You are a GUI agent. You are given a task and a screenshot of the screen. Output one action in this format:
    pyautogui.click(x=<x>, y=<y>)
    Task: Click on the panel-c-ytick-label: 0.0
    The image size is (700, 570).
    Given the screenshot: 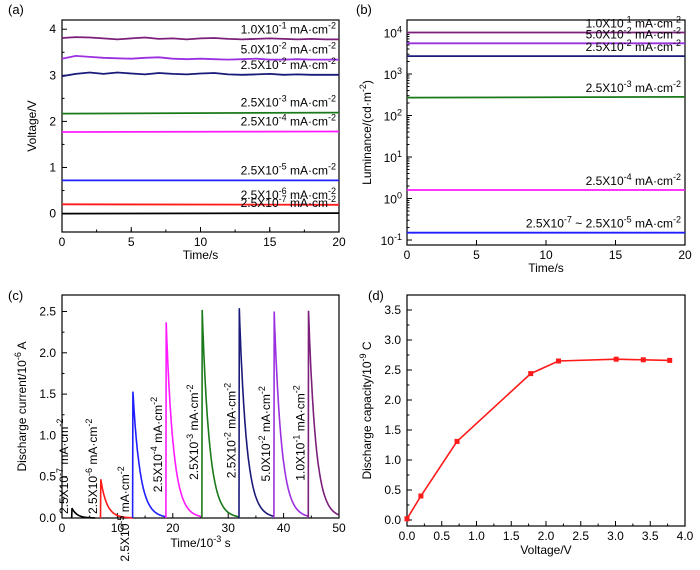 What is the action you would take?
    pyautogui.click(x=47, y=518)
    